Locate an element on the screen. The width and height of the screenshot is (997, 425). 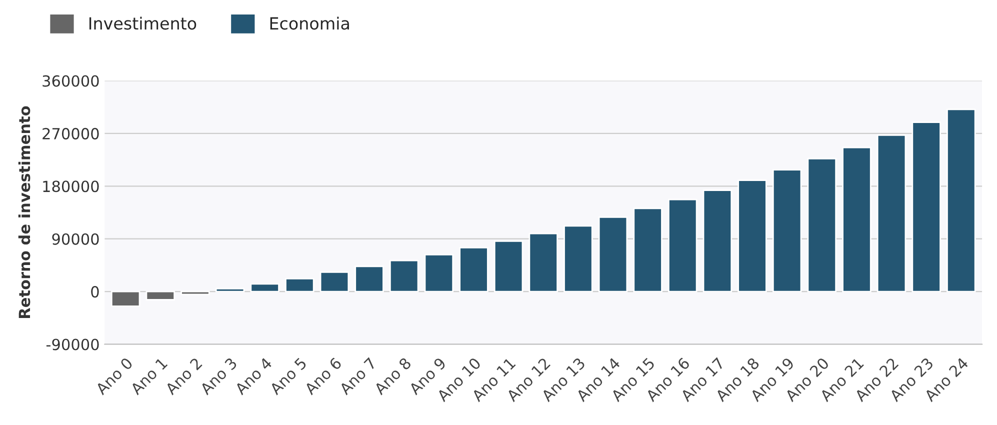
y-axis-title: Retorno de investimento is located at coordinates (24, 212).